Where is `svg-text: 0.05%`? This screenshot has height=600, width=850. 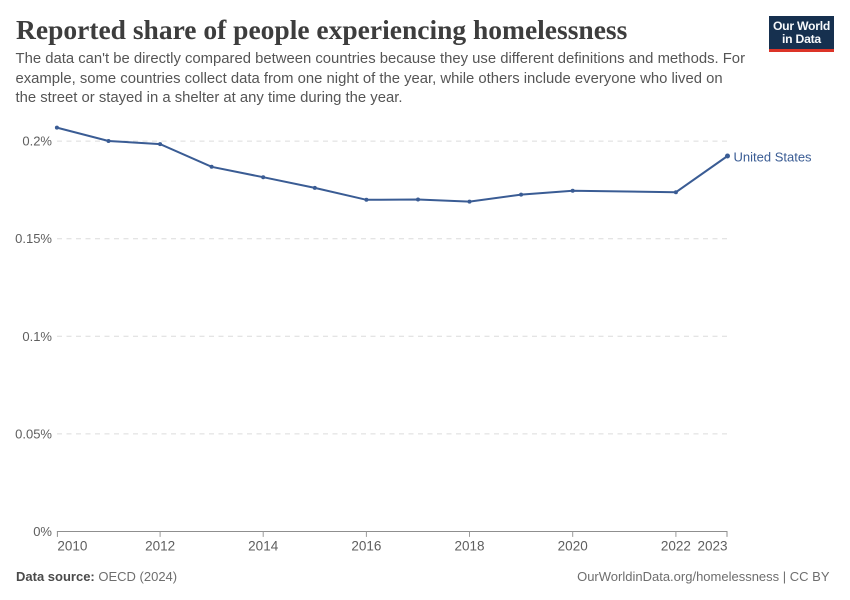
svg-text: 0.05% is located at coordinates (33, 433).